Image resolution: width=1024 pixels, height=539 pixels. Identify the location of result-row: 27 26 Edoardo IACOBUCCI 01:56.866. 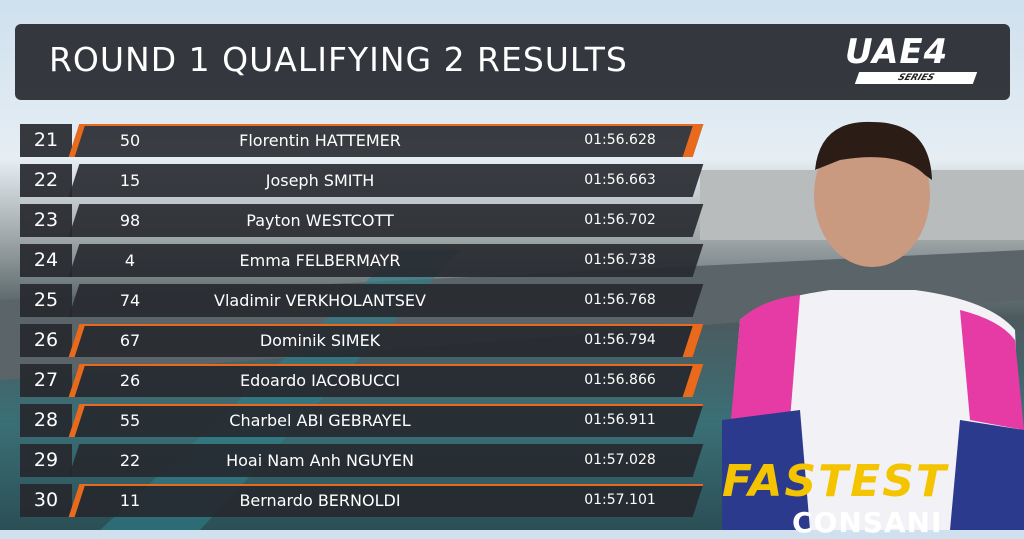
(362, 380).